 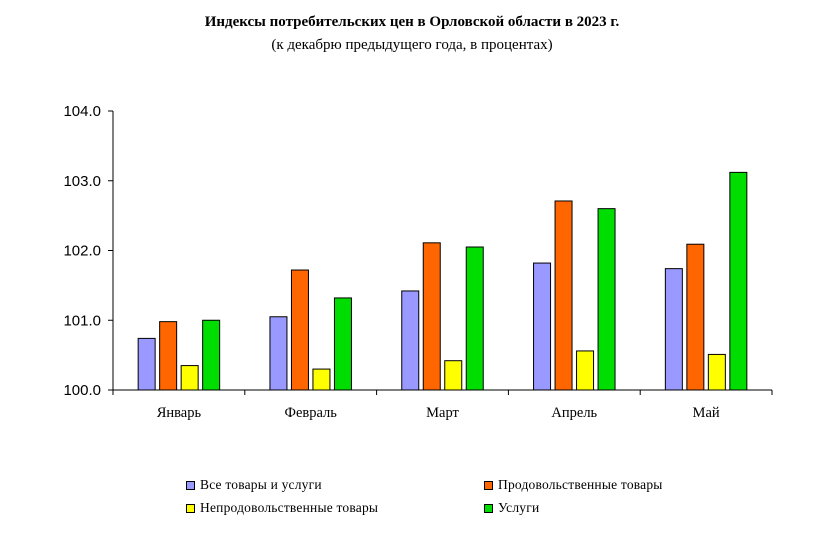 I want to click on y-tick-label: 104.0, so click(x=82, y=111).